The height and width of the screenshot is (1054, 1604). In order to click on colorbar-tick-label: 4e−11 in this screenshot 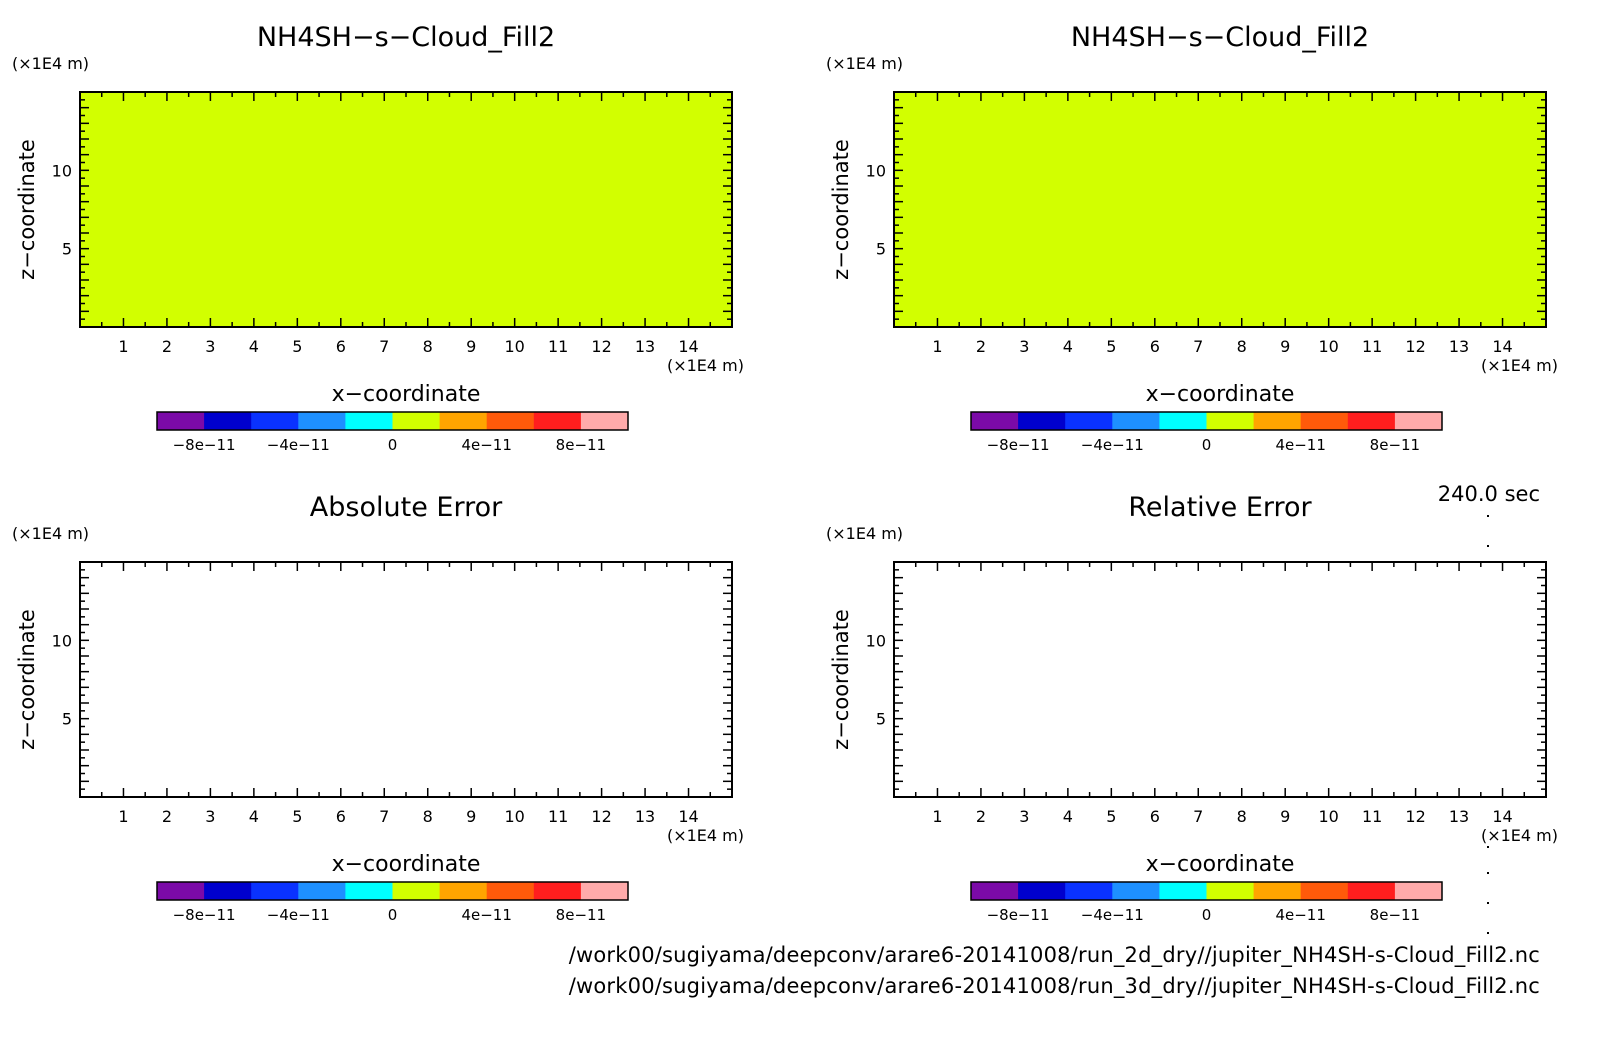, I will do `click(1300, 915)`.